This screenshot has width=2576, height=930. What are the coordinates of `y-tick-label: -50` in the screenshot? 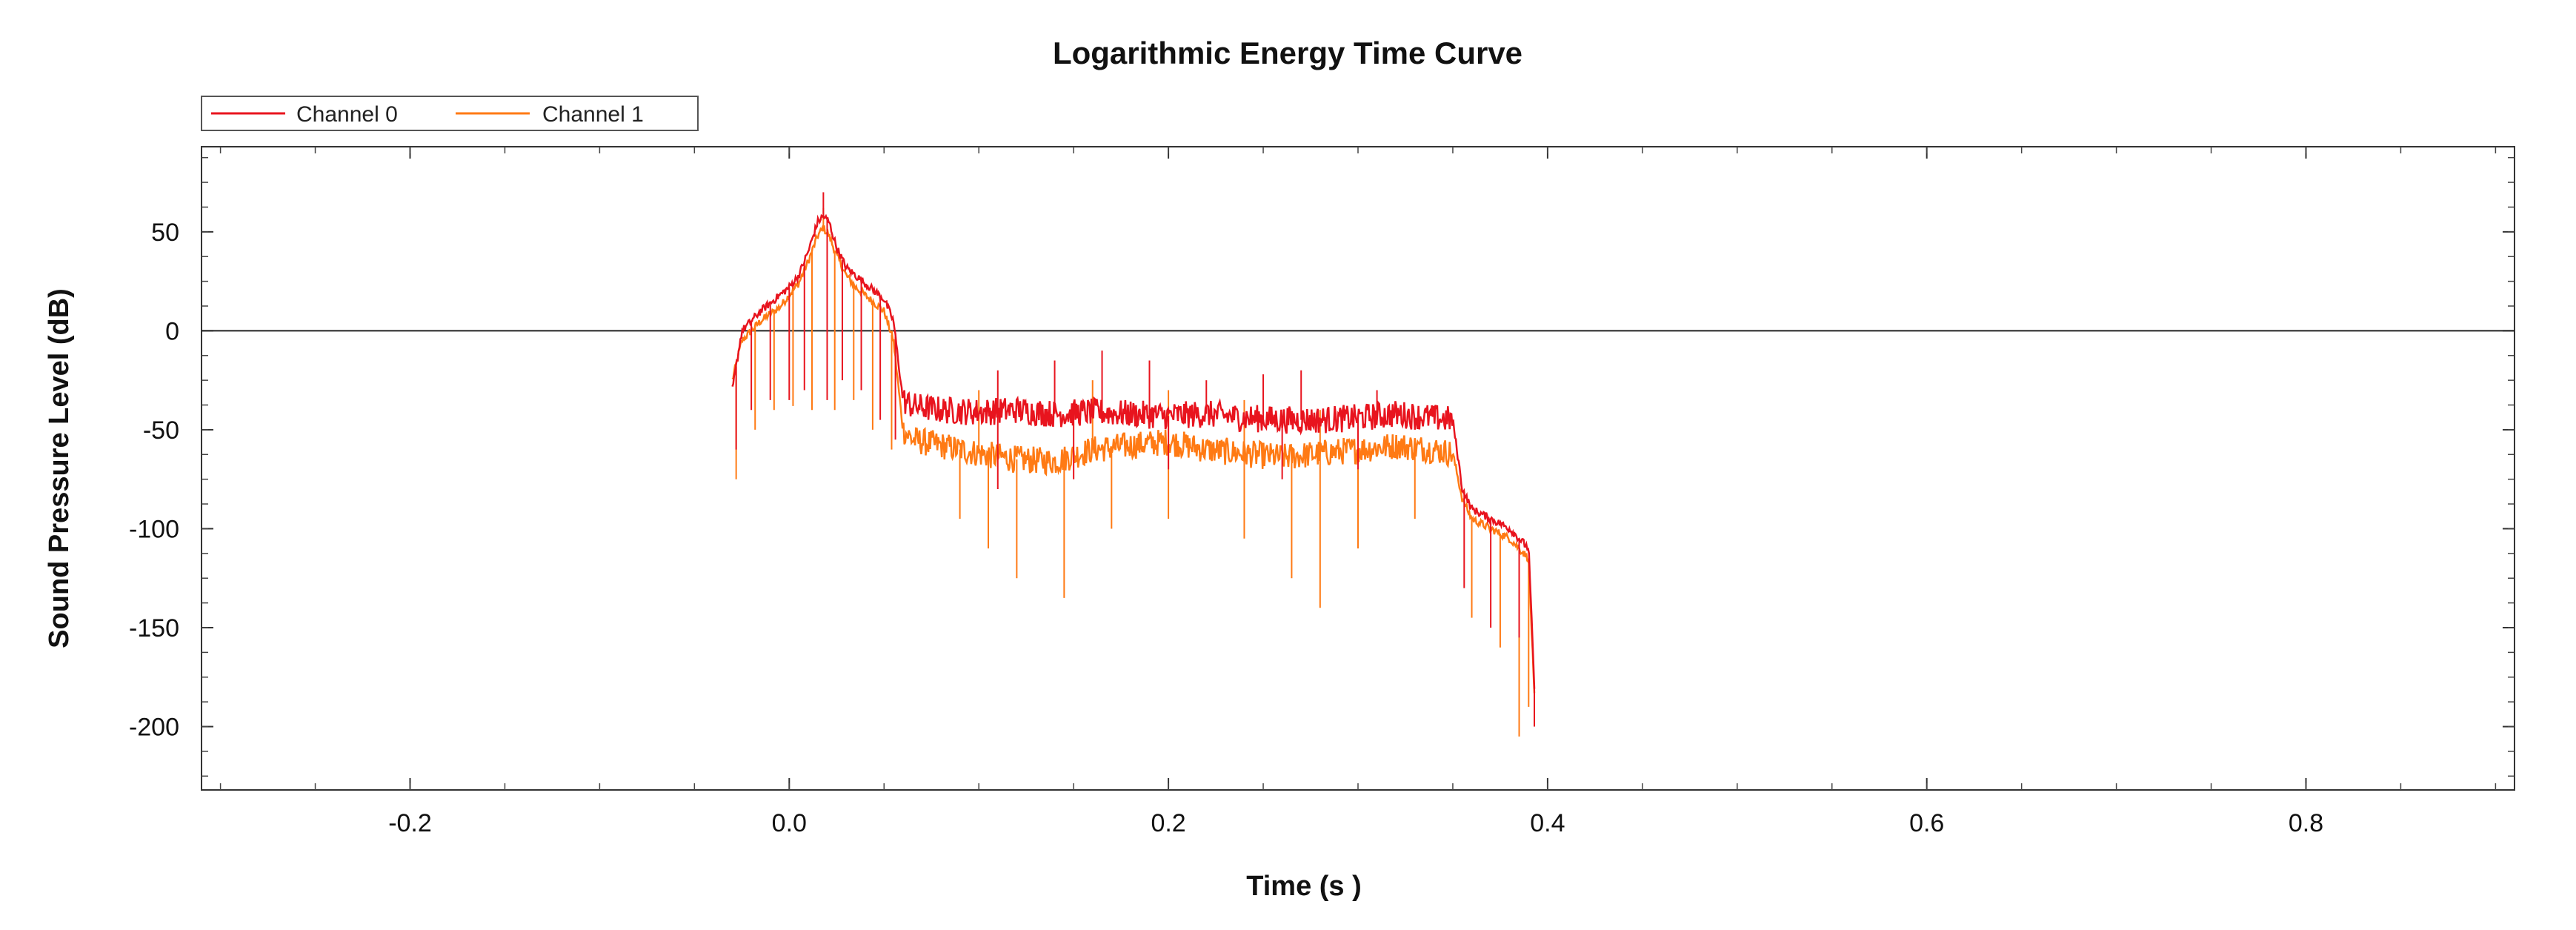 It's located at (161, 430).